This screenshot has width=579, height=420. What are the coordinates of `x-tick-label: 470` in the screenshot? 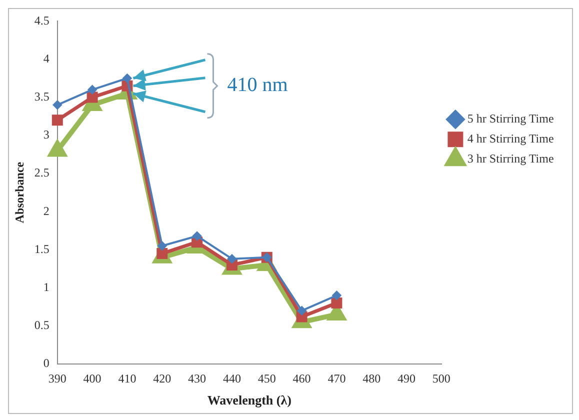 It's located at (337, 378).